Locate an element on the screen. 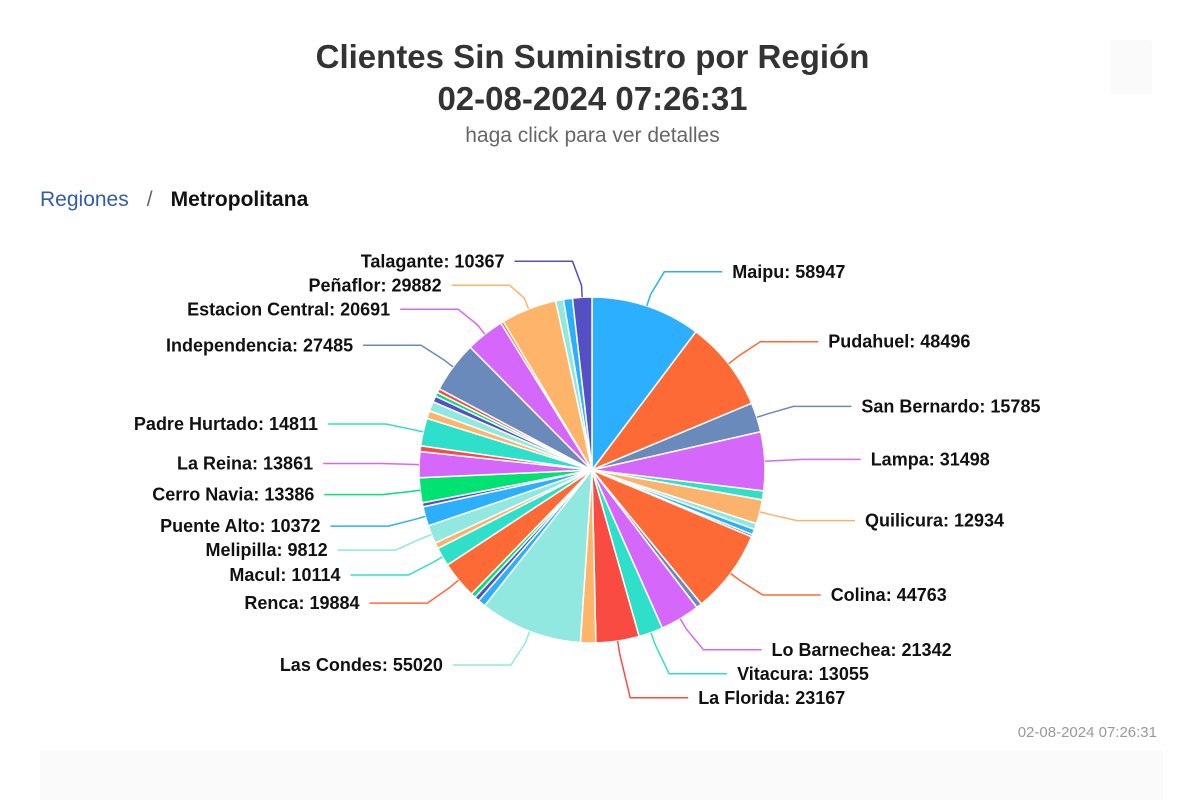  data-label-lo-barnechea: Lo Barnechea: 21342 is located at coordinates (862, 650).